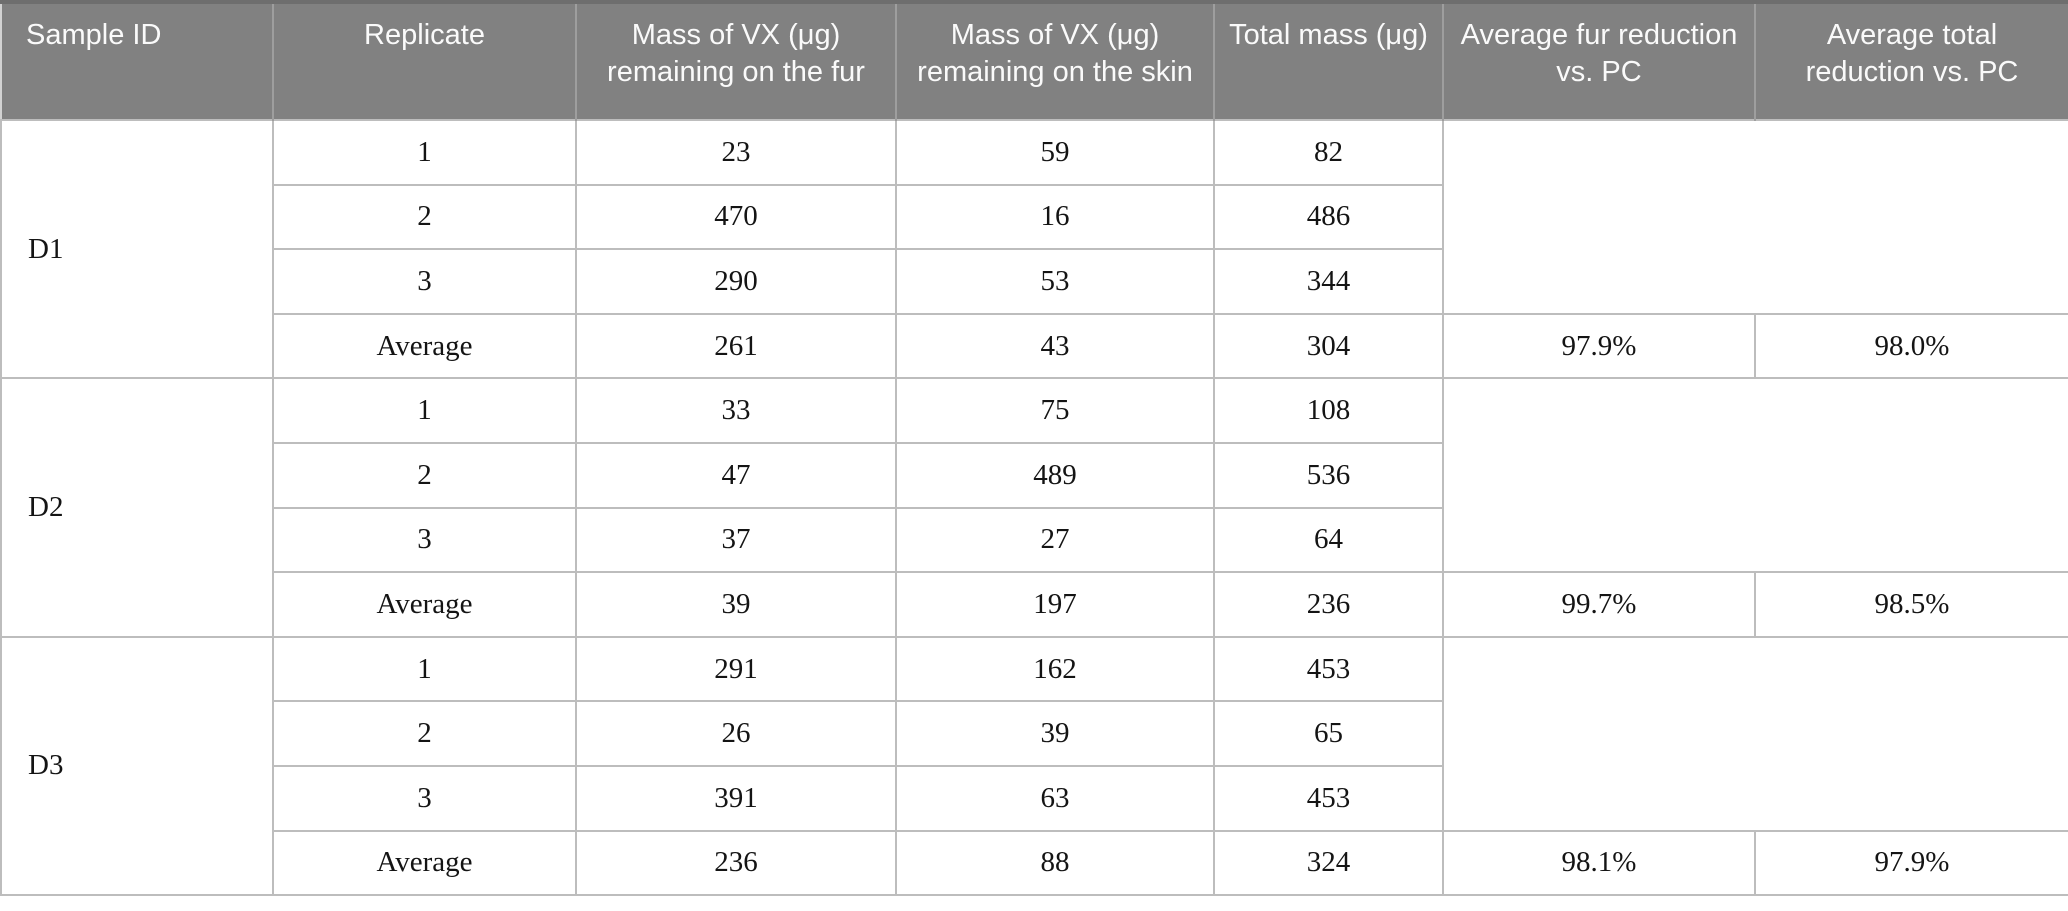  I want to click on header-cell-mass-skin: Mass of VX (μg) remaining on the skin, so click(1054, 60).